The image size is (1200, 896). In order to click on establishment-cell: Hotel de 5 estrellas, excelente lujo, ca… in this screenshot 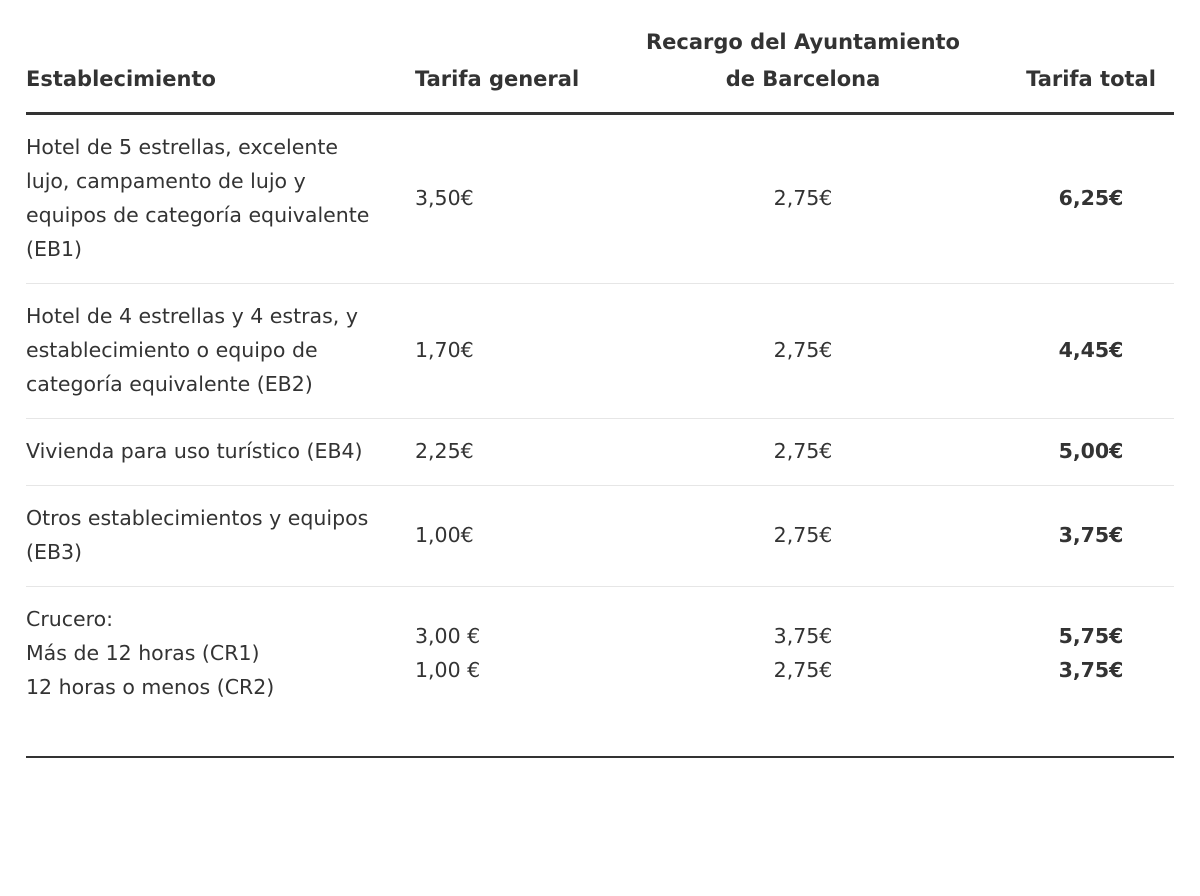, I will do `click(220, 198)`.